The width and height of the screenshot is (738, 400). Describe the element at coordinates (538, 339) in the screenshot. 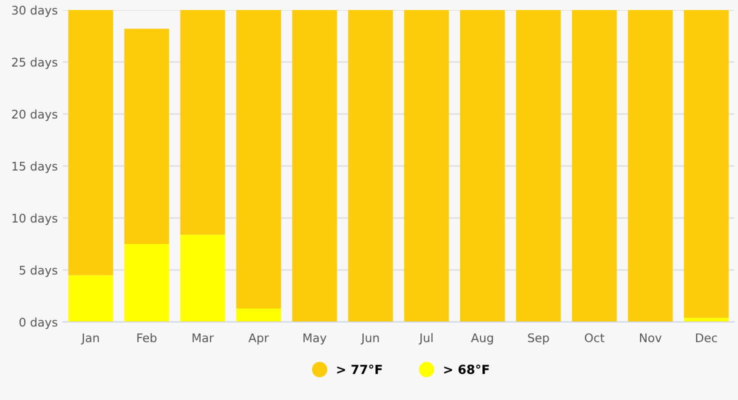

I see `x-tick-label: Sep` at that location.